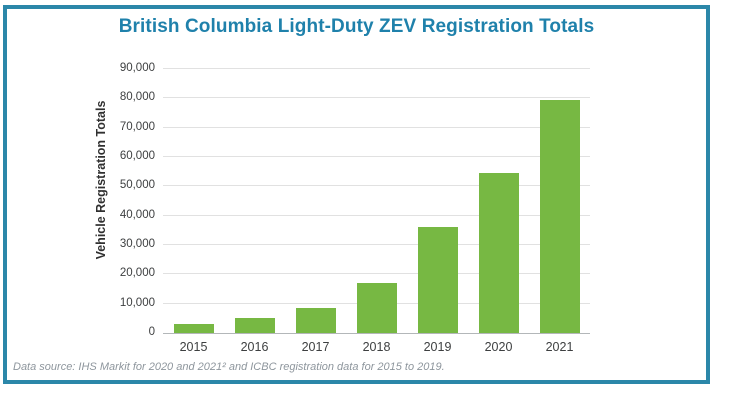  What do you see at coordinates (376, 307) in the screenshot?
I see `bar-2018` at bounding box center [376, 307].